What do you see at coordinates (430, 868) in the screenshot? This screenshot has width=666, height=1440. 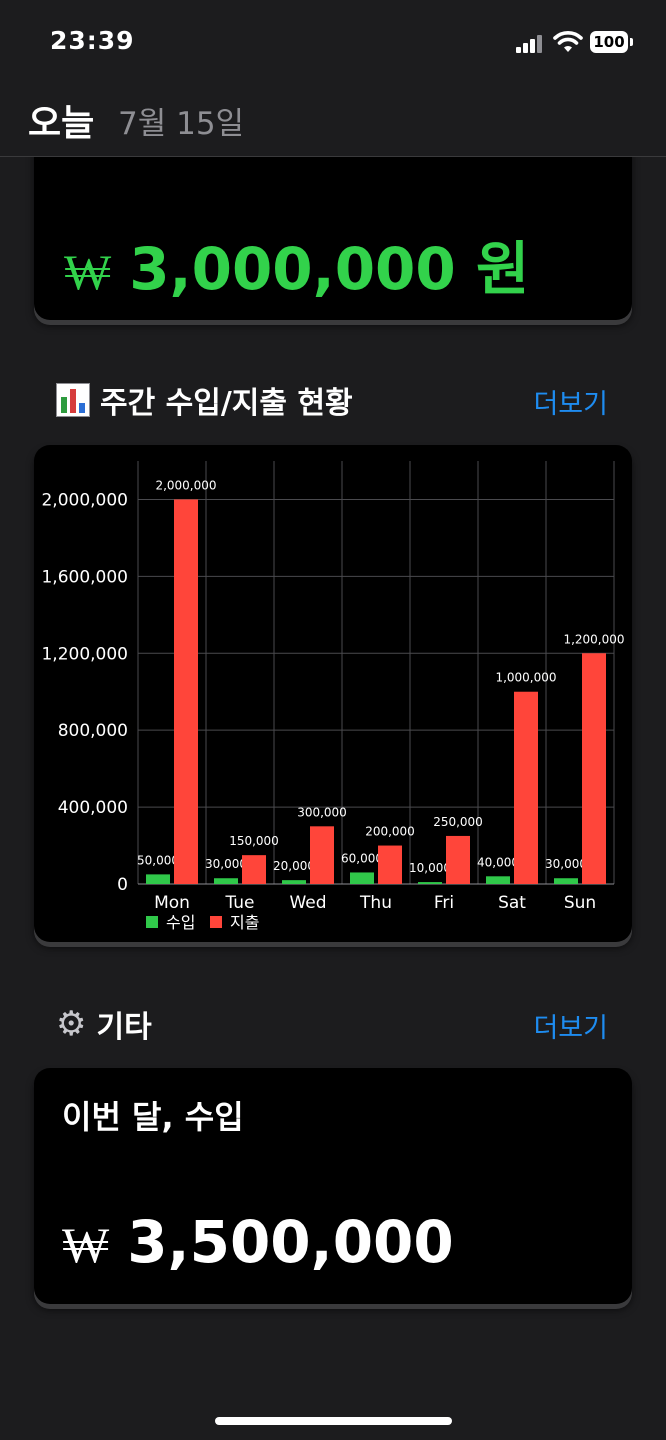 I see `data-label-income: 10,000` at bounding box center [430, 868].